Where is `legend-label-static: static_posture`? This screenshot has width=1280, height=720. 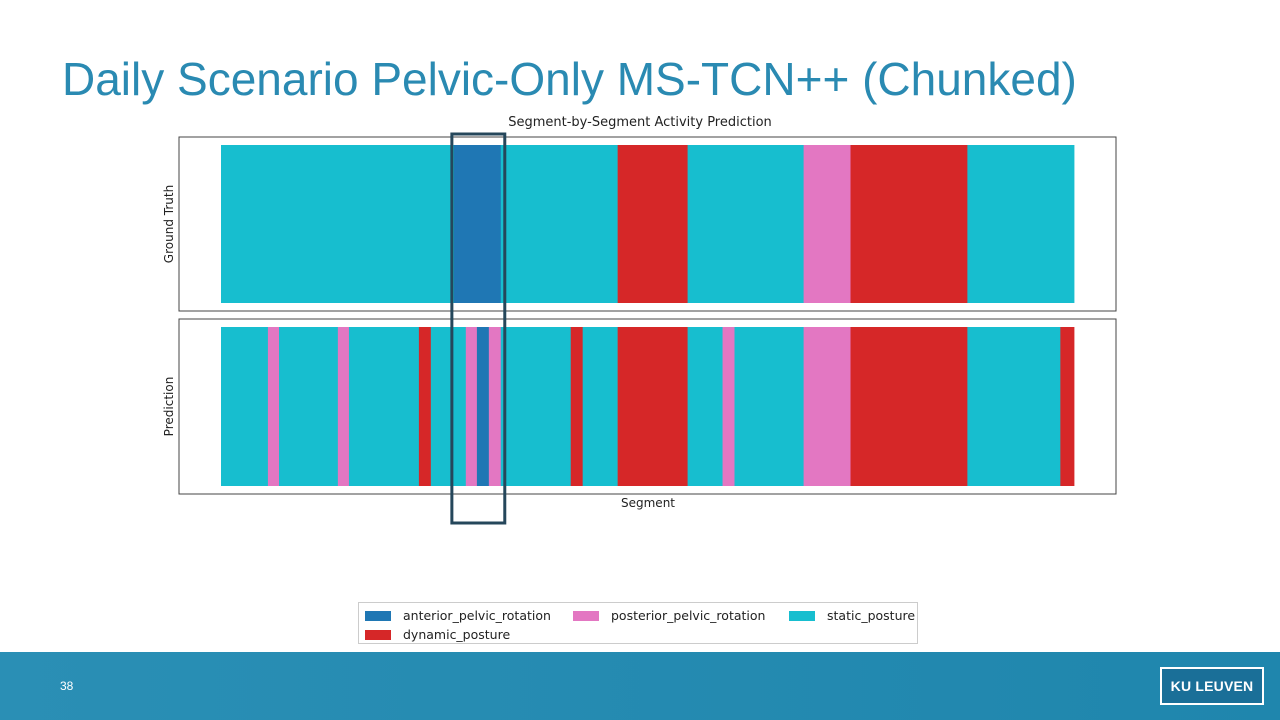 legend-label-static: static_posture is located at coordinates (871, 615).